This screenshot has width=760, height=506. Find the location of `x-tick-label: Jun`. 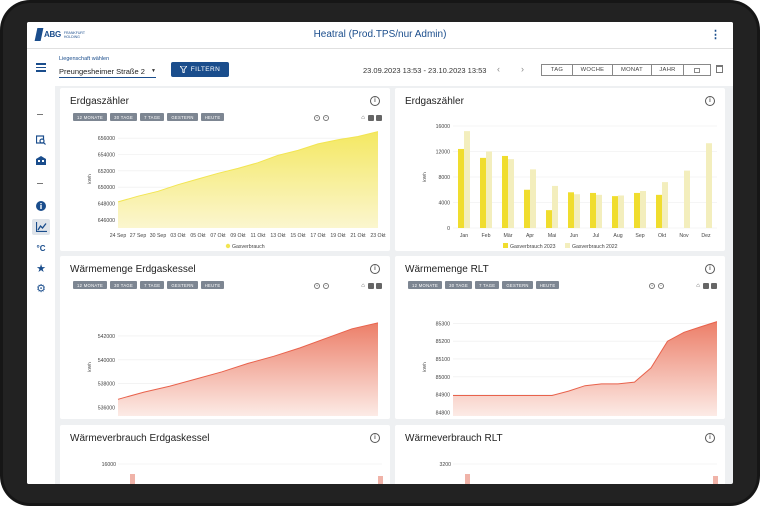

x-tick-label: Jun is located at coordinates (574, 236).